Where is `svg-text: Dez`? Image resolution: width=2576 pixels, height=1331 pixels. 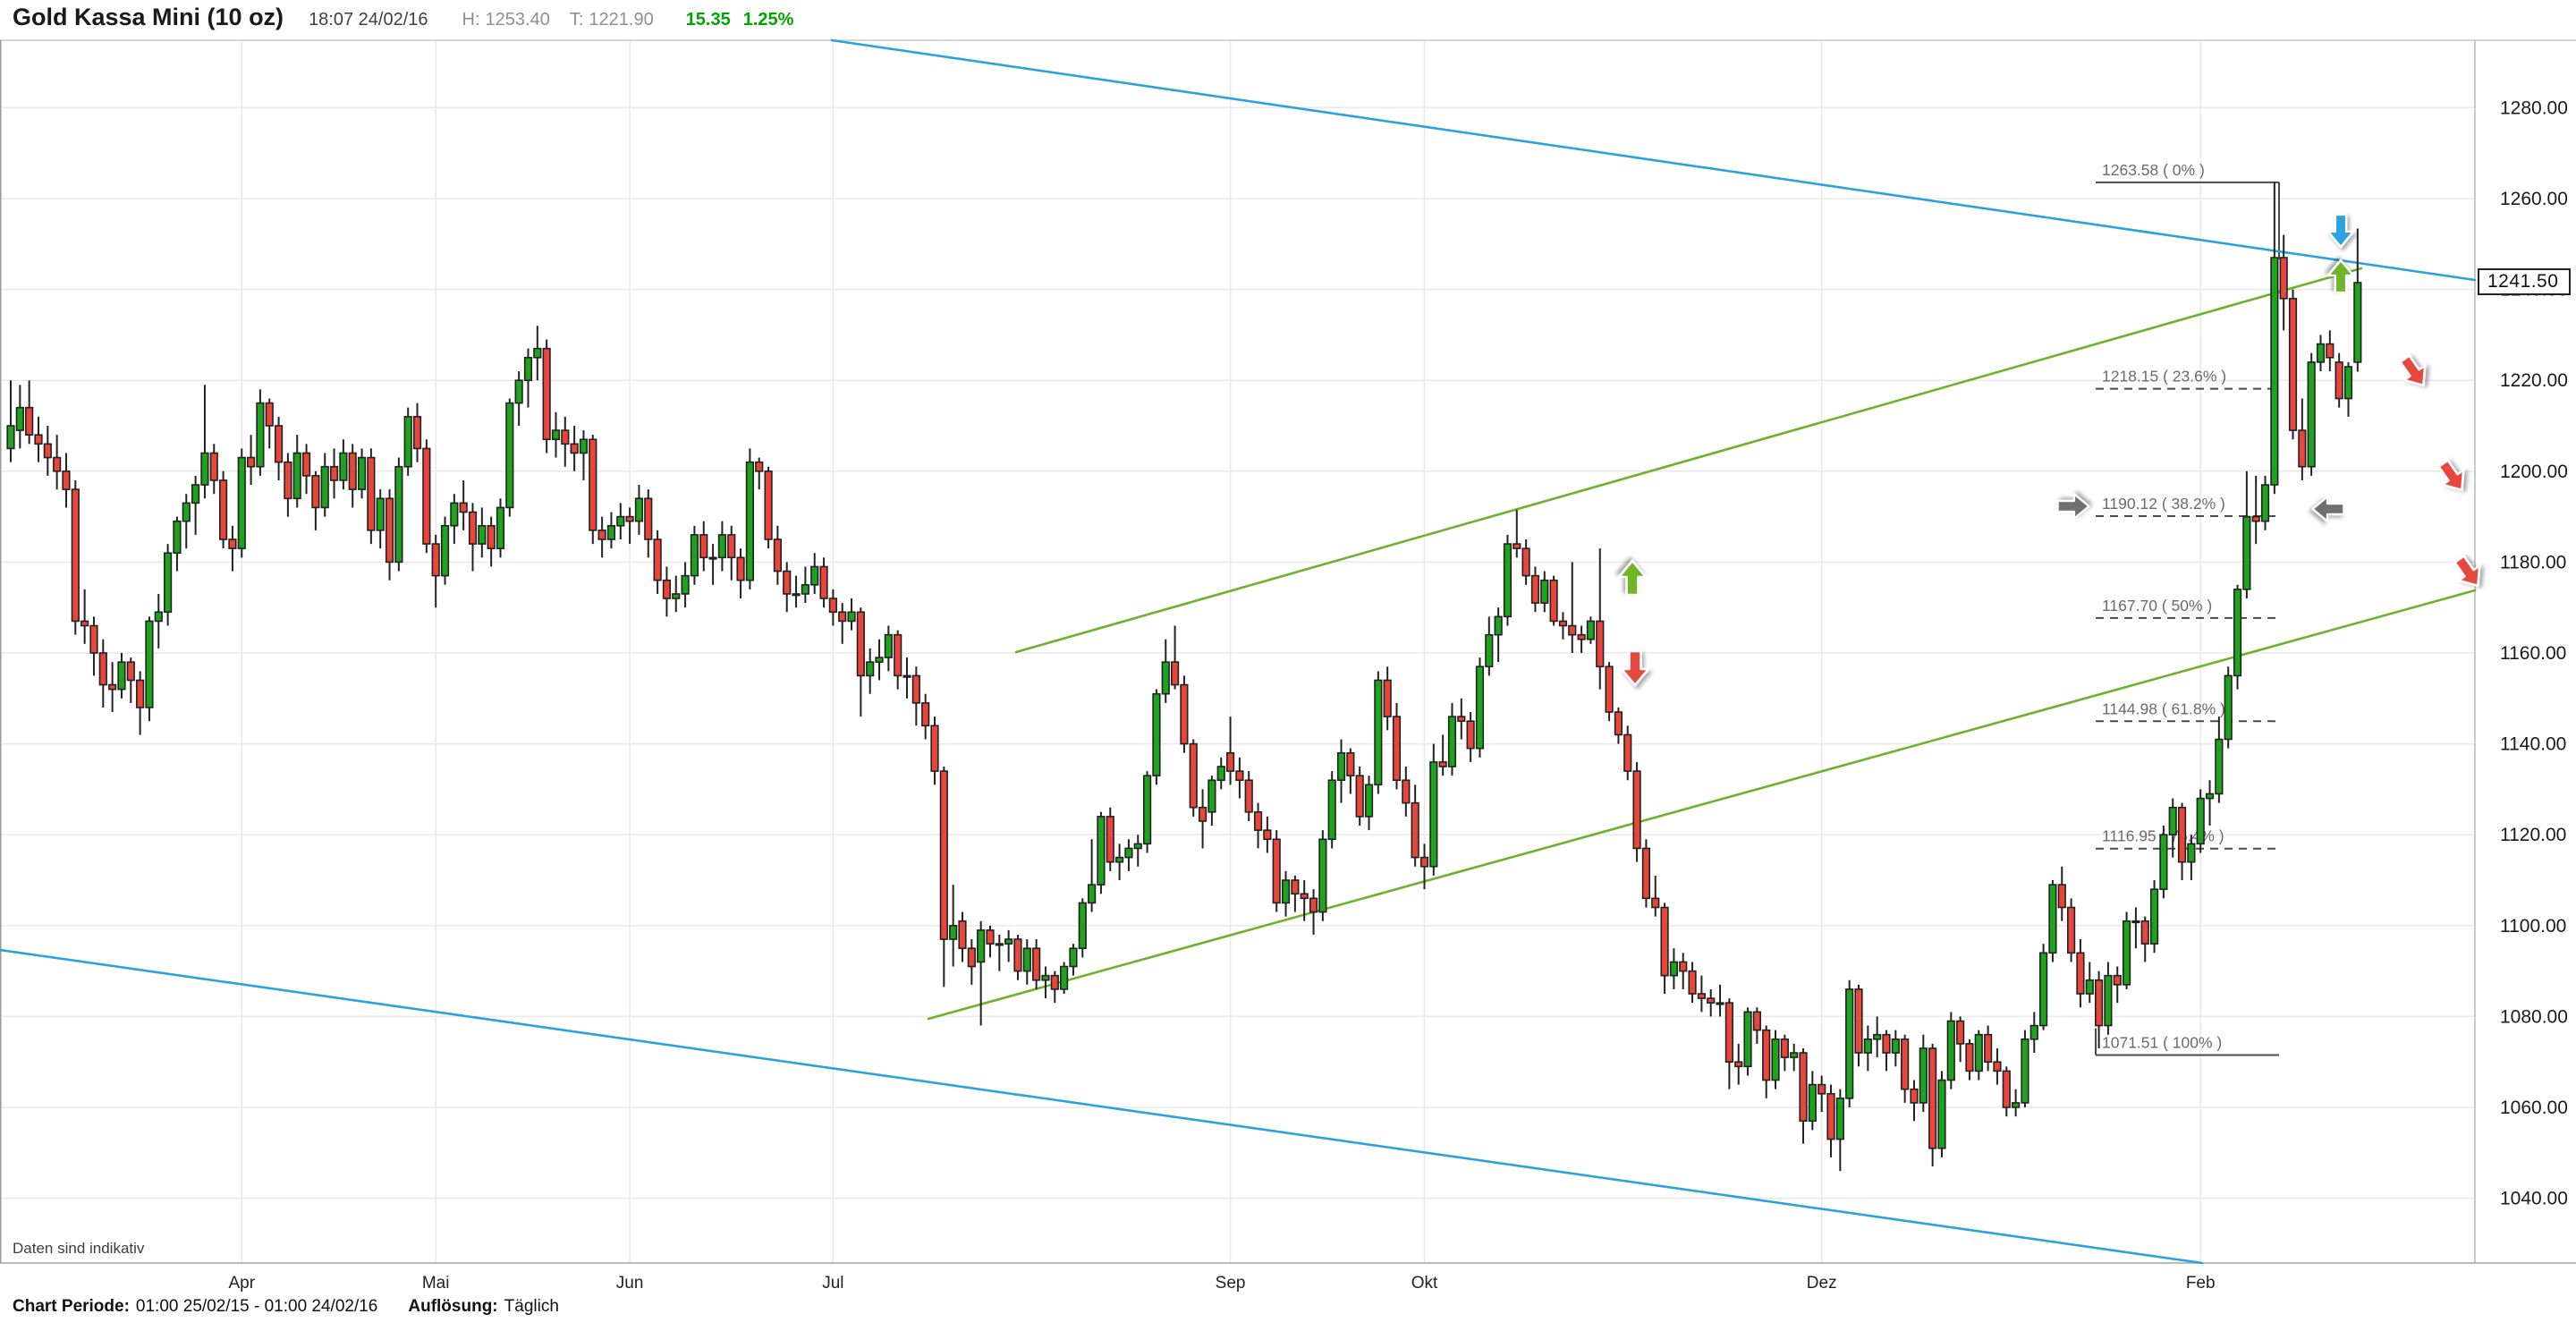
svg-text: Dez is located at coordinates (1822, 1284).